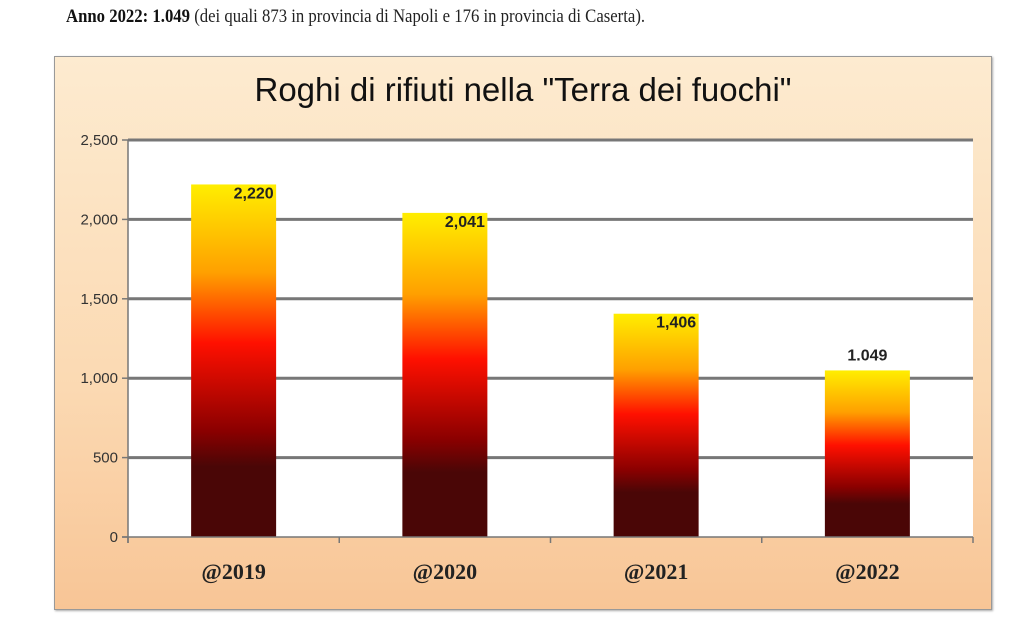 This screenshot has width=1024, height=638. I want to click on x-tick-label: @2020, so click(445, 571).